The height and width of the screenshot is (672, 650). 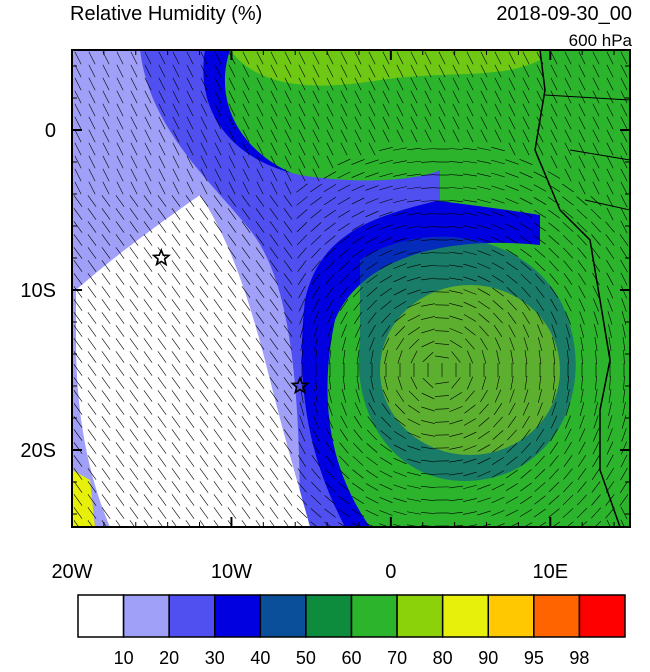 What do you see at coordinates (443, 657) in the screenshot?
I see `colorbar-label: 80` at bounding box center [443, 657].